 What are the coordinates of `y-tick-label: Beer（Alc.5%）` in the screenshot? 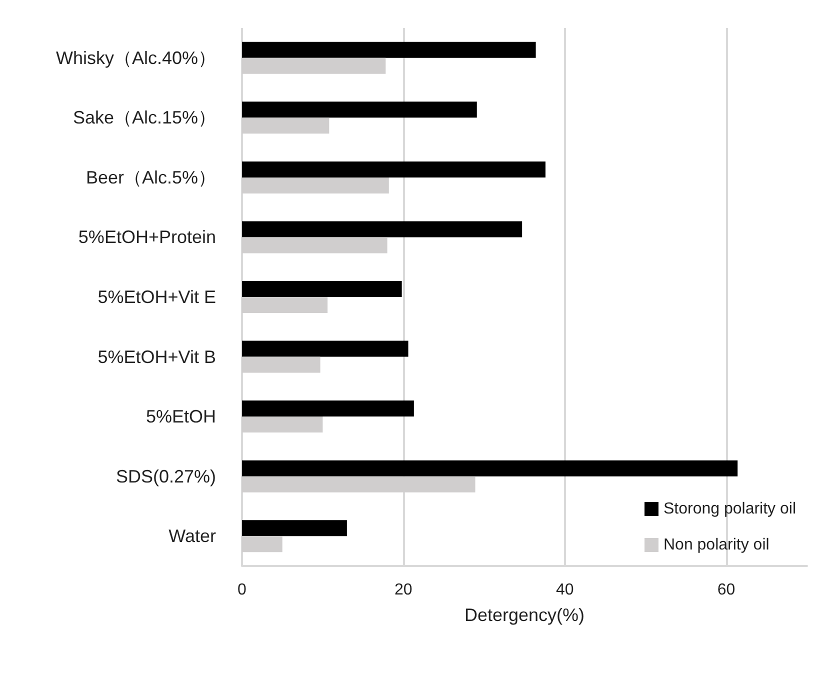 It's located at (151, 177).